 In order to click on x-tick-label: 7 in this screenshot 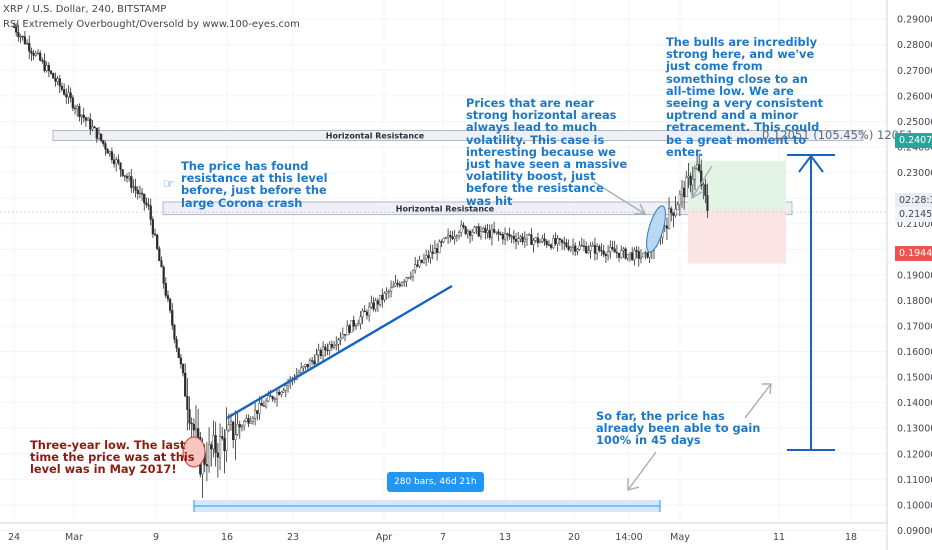, I will do `click(443, 537)`.